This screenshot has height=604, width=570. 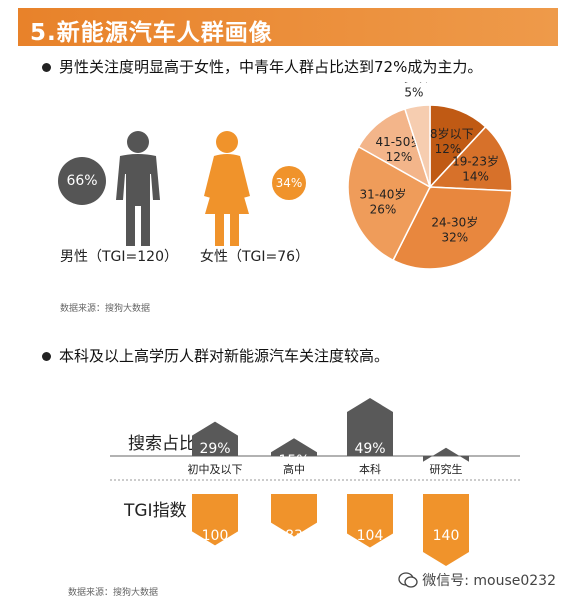 I want to click on search-value-label: 29%, so click(x=214, y=449).